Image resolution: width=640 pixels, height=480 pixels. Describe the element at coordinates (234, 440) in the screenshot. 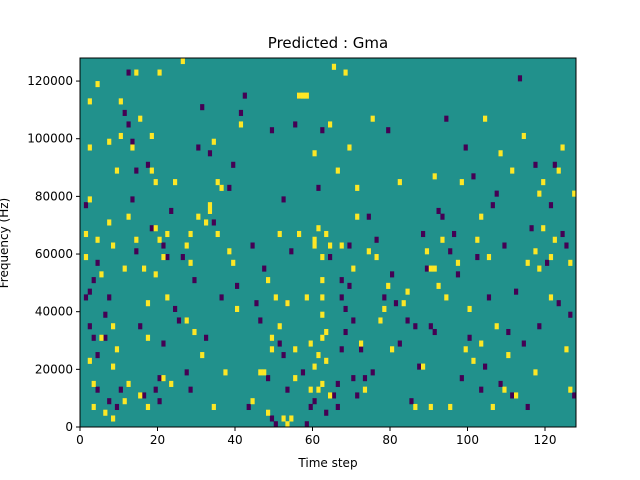

I see `x-tick-label: 40` at that location.